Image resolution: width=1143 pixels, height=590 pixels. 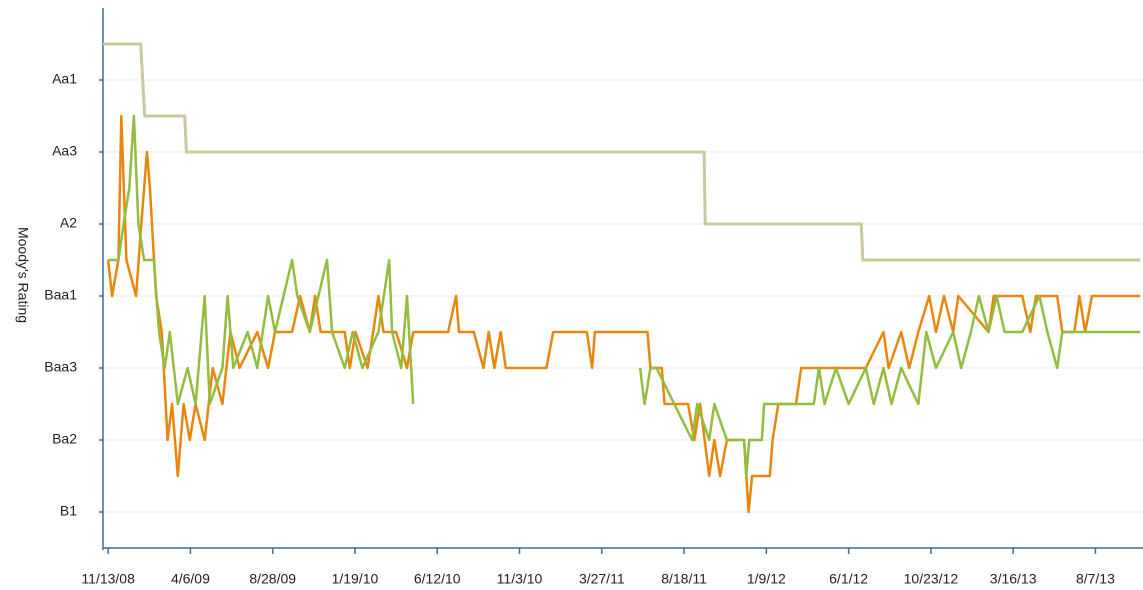 I want to click on y-tick-label: Baa3, so click(x=60, y=367).